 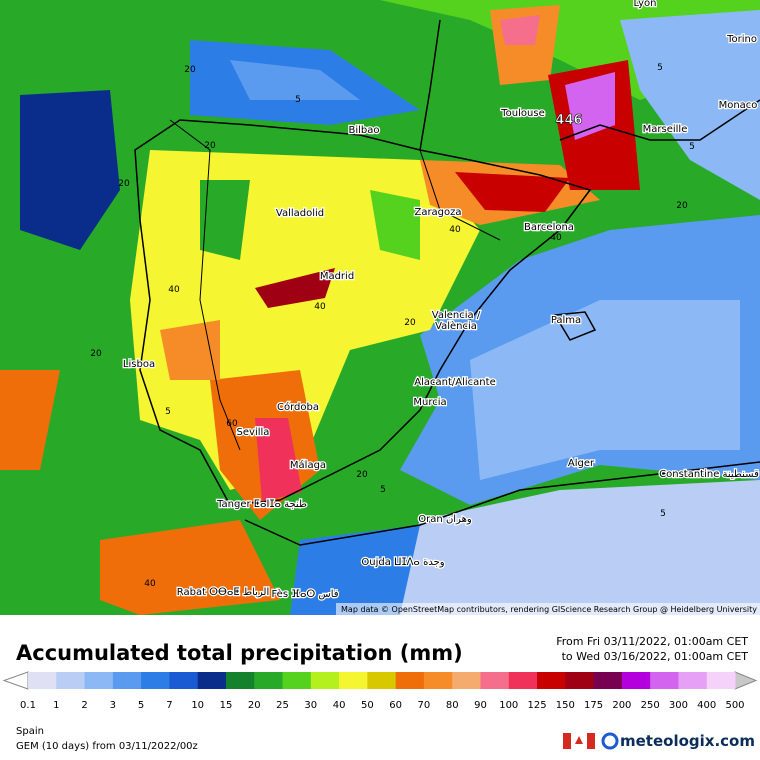 I want to click on legend-tick-label: 1, so click(x=56, y=705).